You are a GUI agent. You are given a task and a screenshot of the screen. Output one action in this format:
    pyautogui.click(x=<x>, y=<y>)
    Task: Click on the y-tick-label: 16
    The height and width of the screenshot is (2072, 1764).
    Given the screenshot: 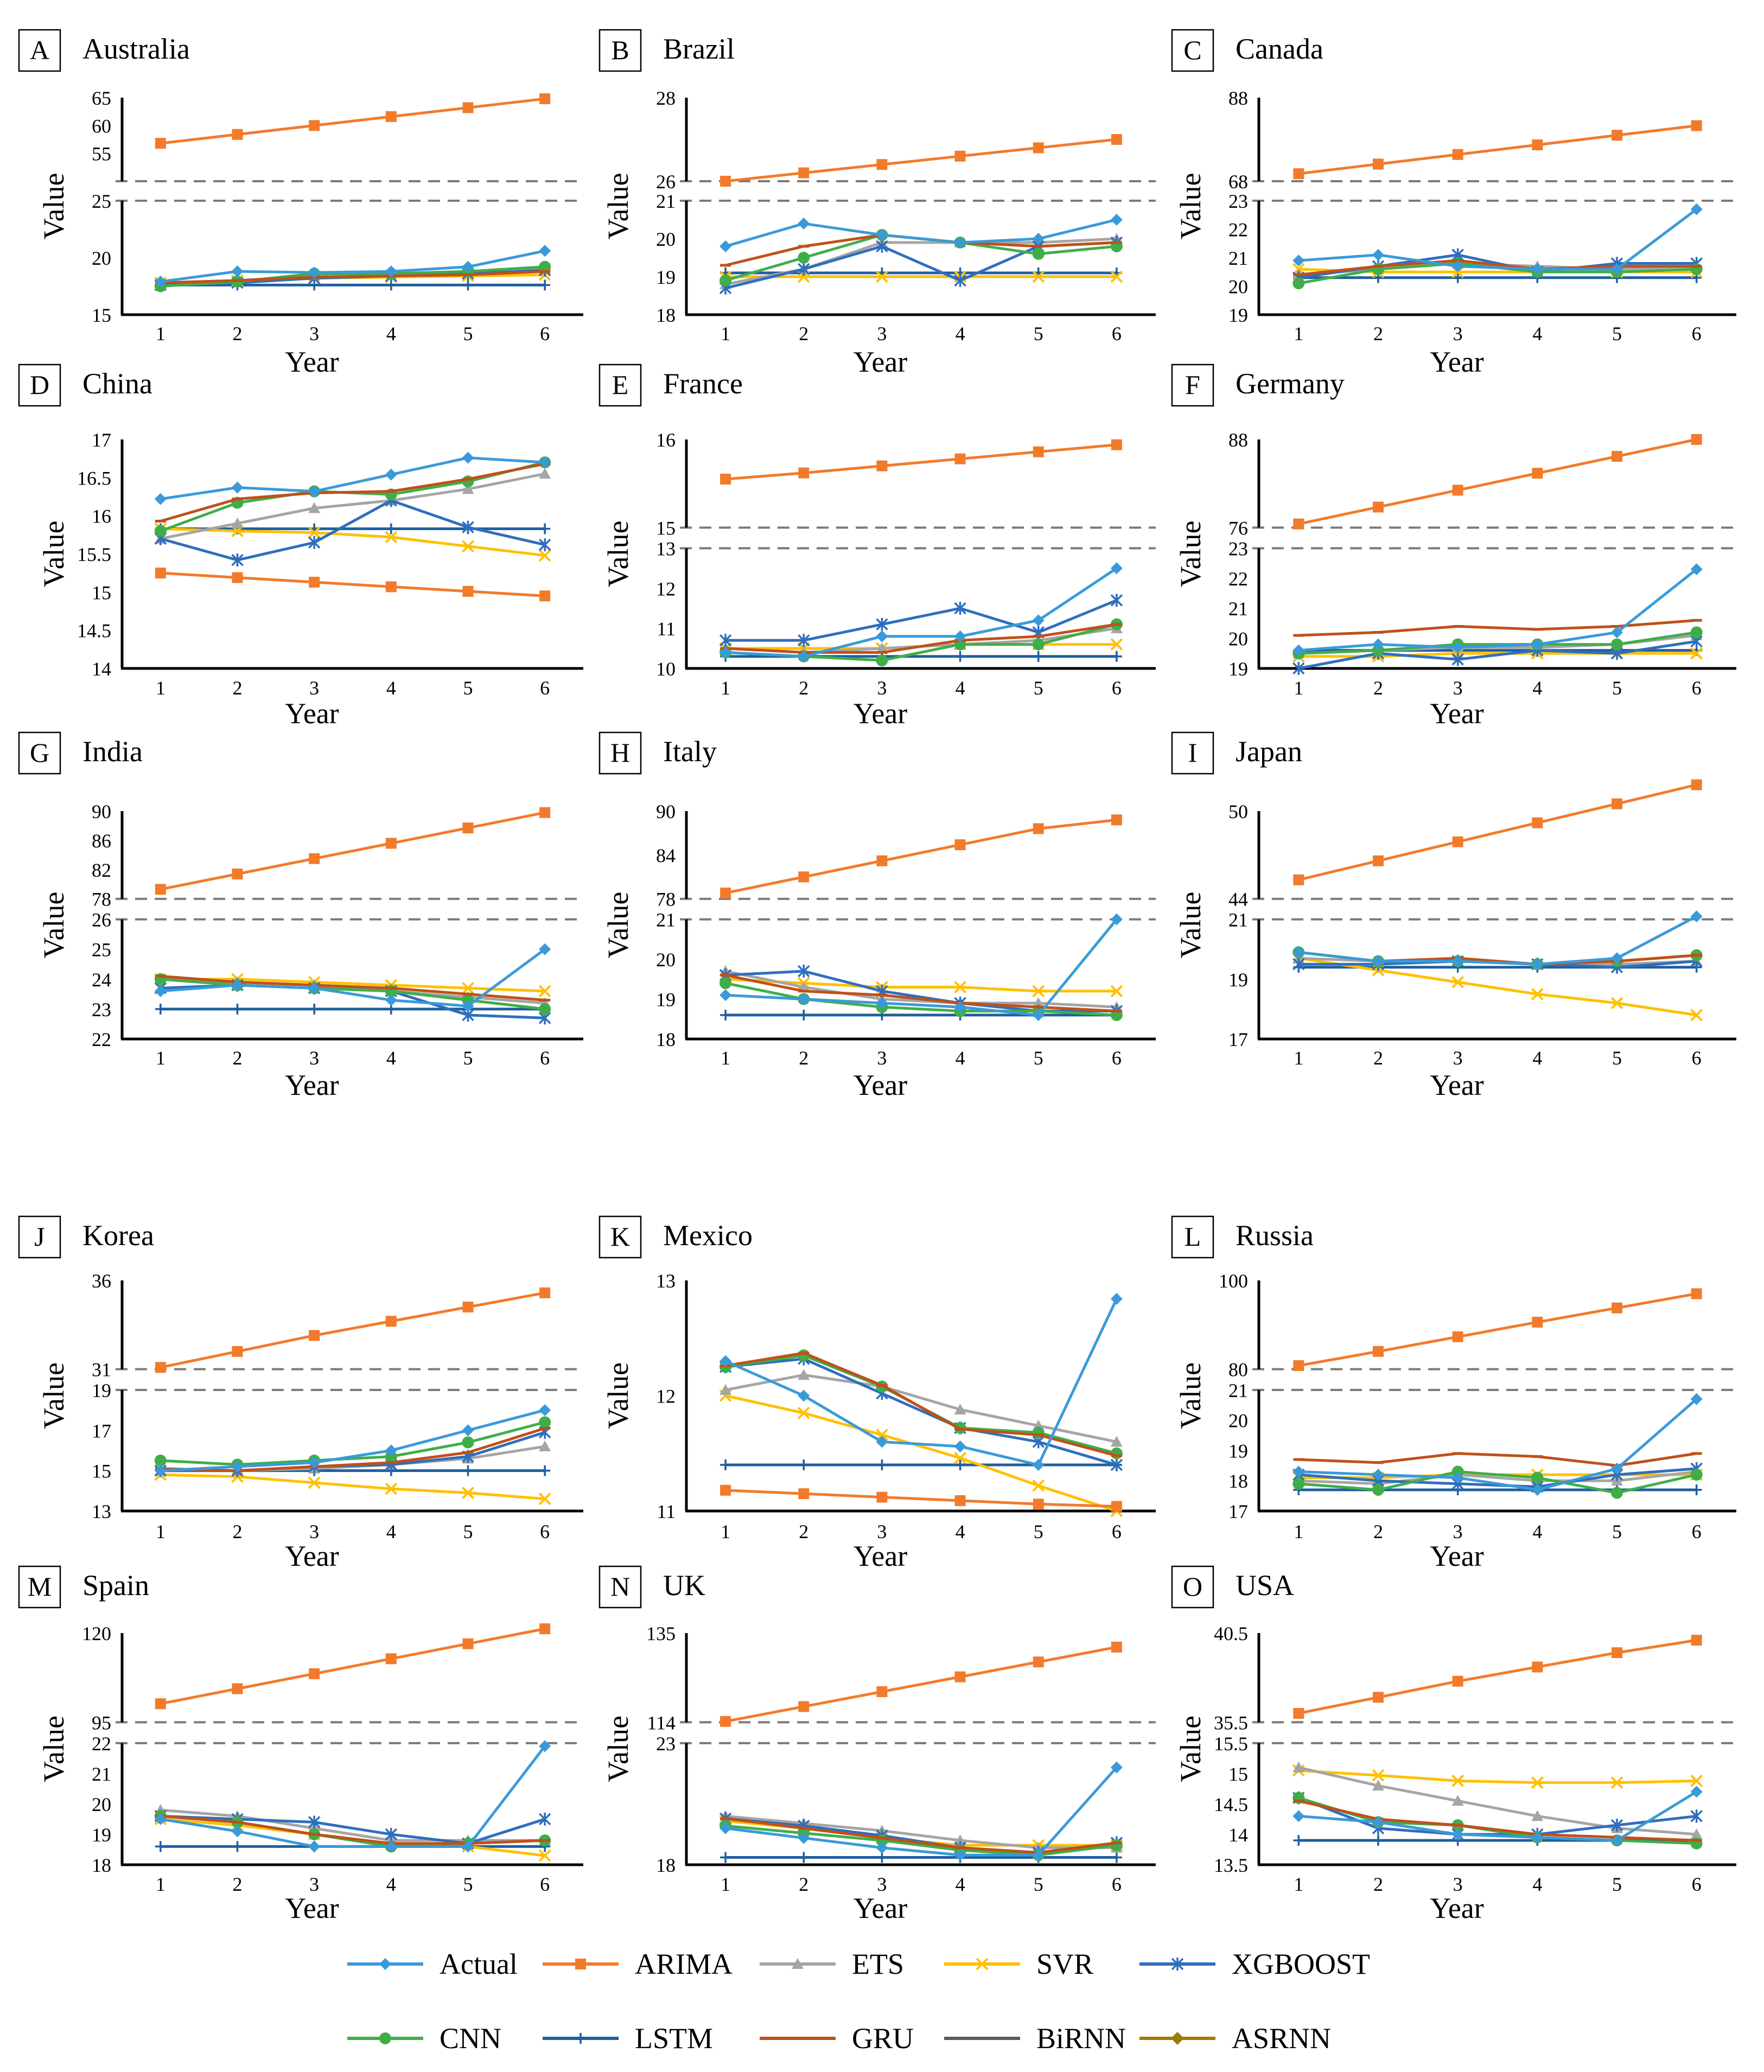 What is the action you would take?
    pyautogui.click(x=101, y=516)
    